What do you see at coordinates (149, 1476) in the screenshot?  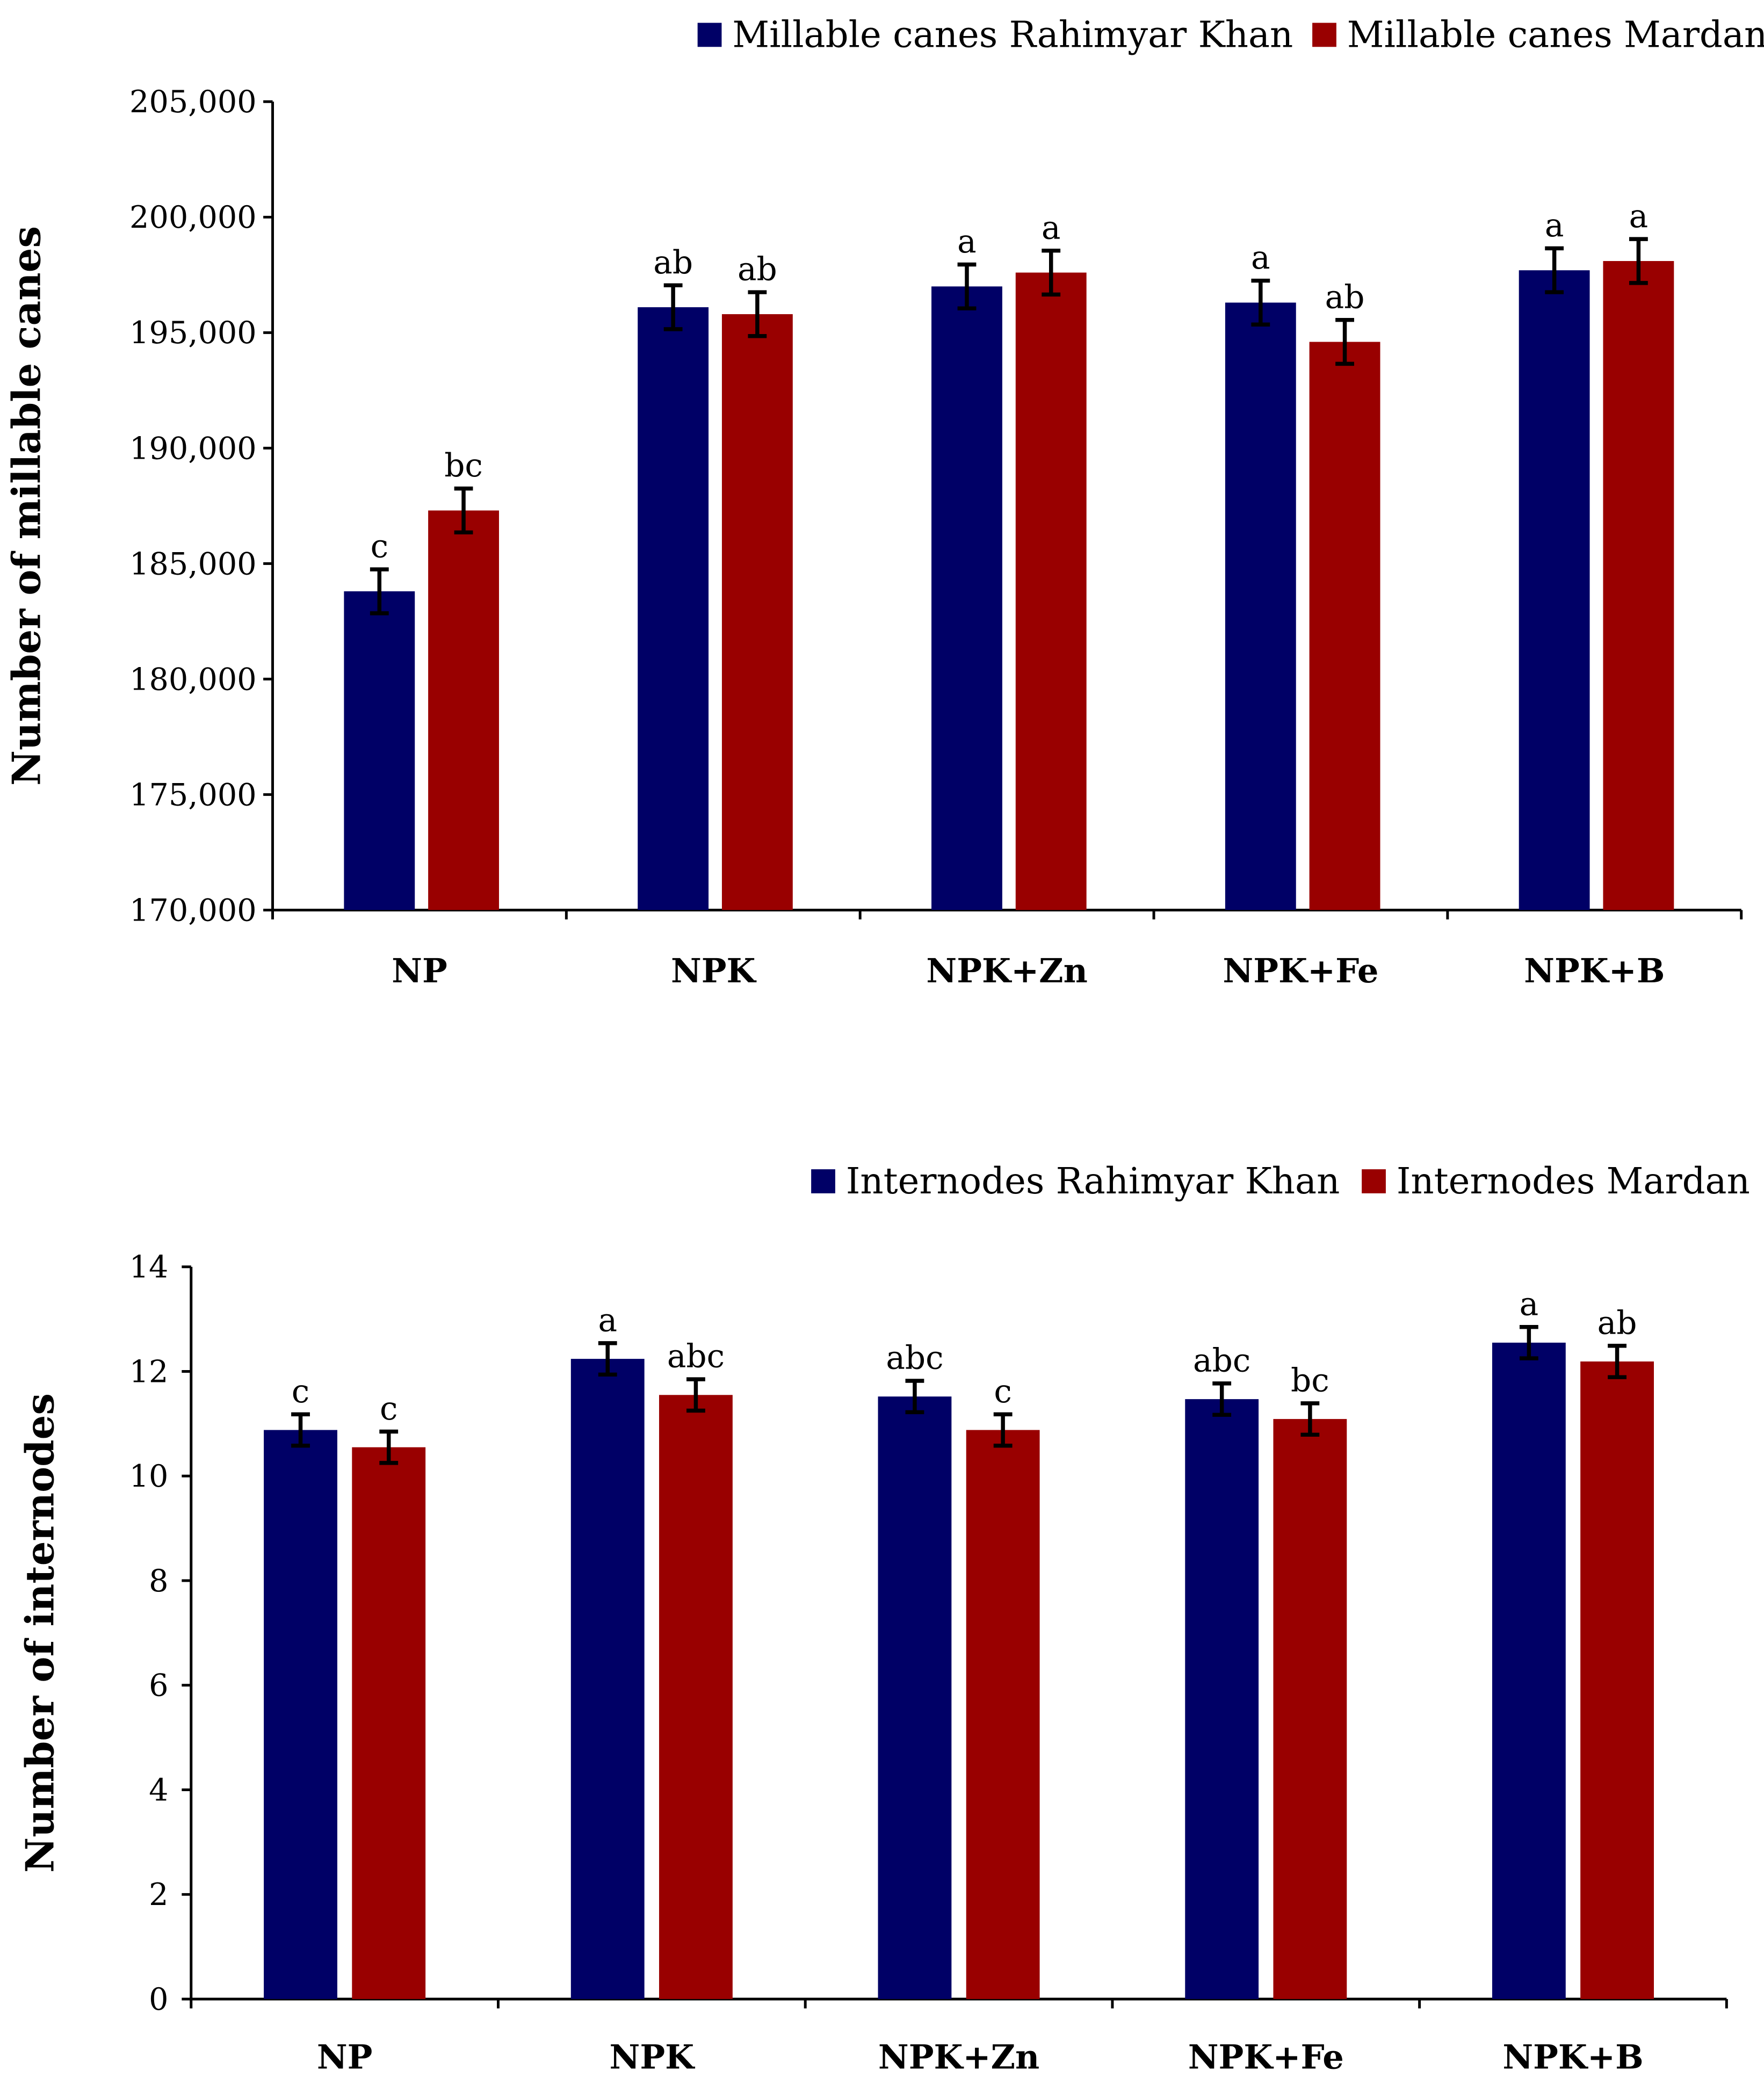 I see `y-tick-label: 10` at bounding box center [149, 1476].